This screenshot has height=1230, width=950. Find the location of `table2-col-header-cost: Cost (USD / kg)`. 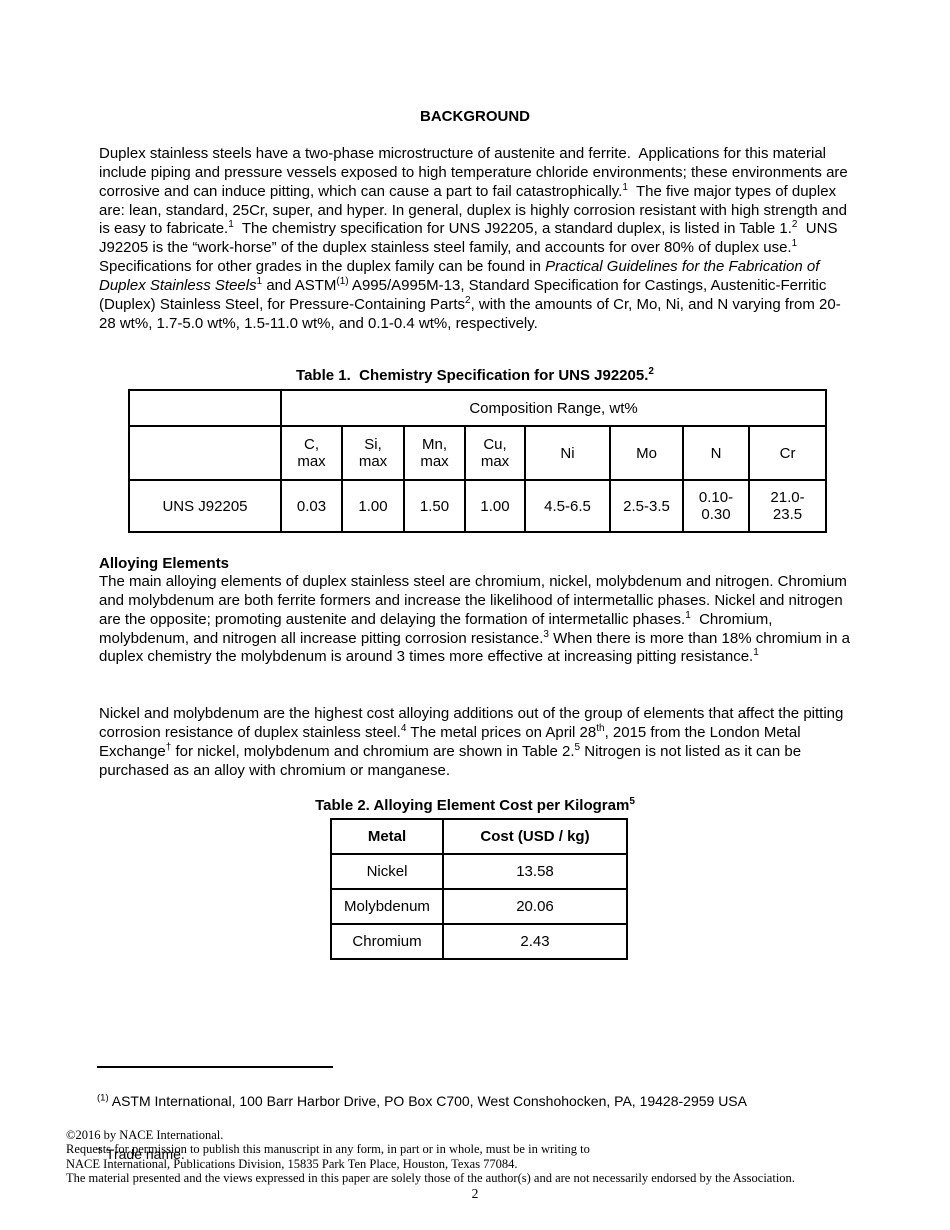

table2-col-header-cost: Cost (USD / kg) is located at coordinates (535, 836).